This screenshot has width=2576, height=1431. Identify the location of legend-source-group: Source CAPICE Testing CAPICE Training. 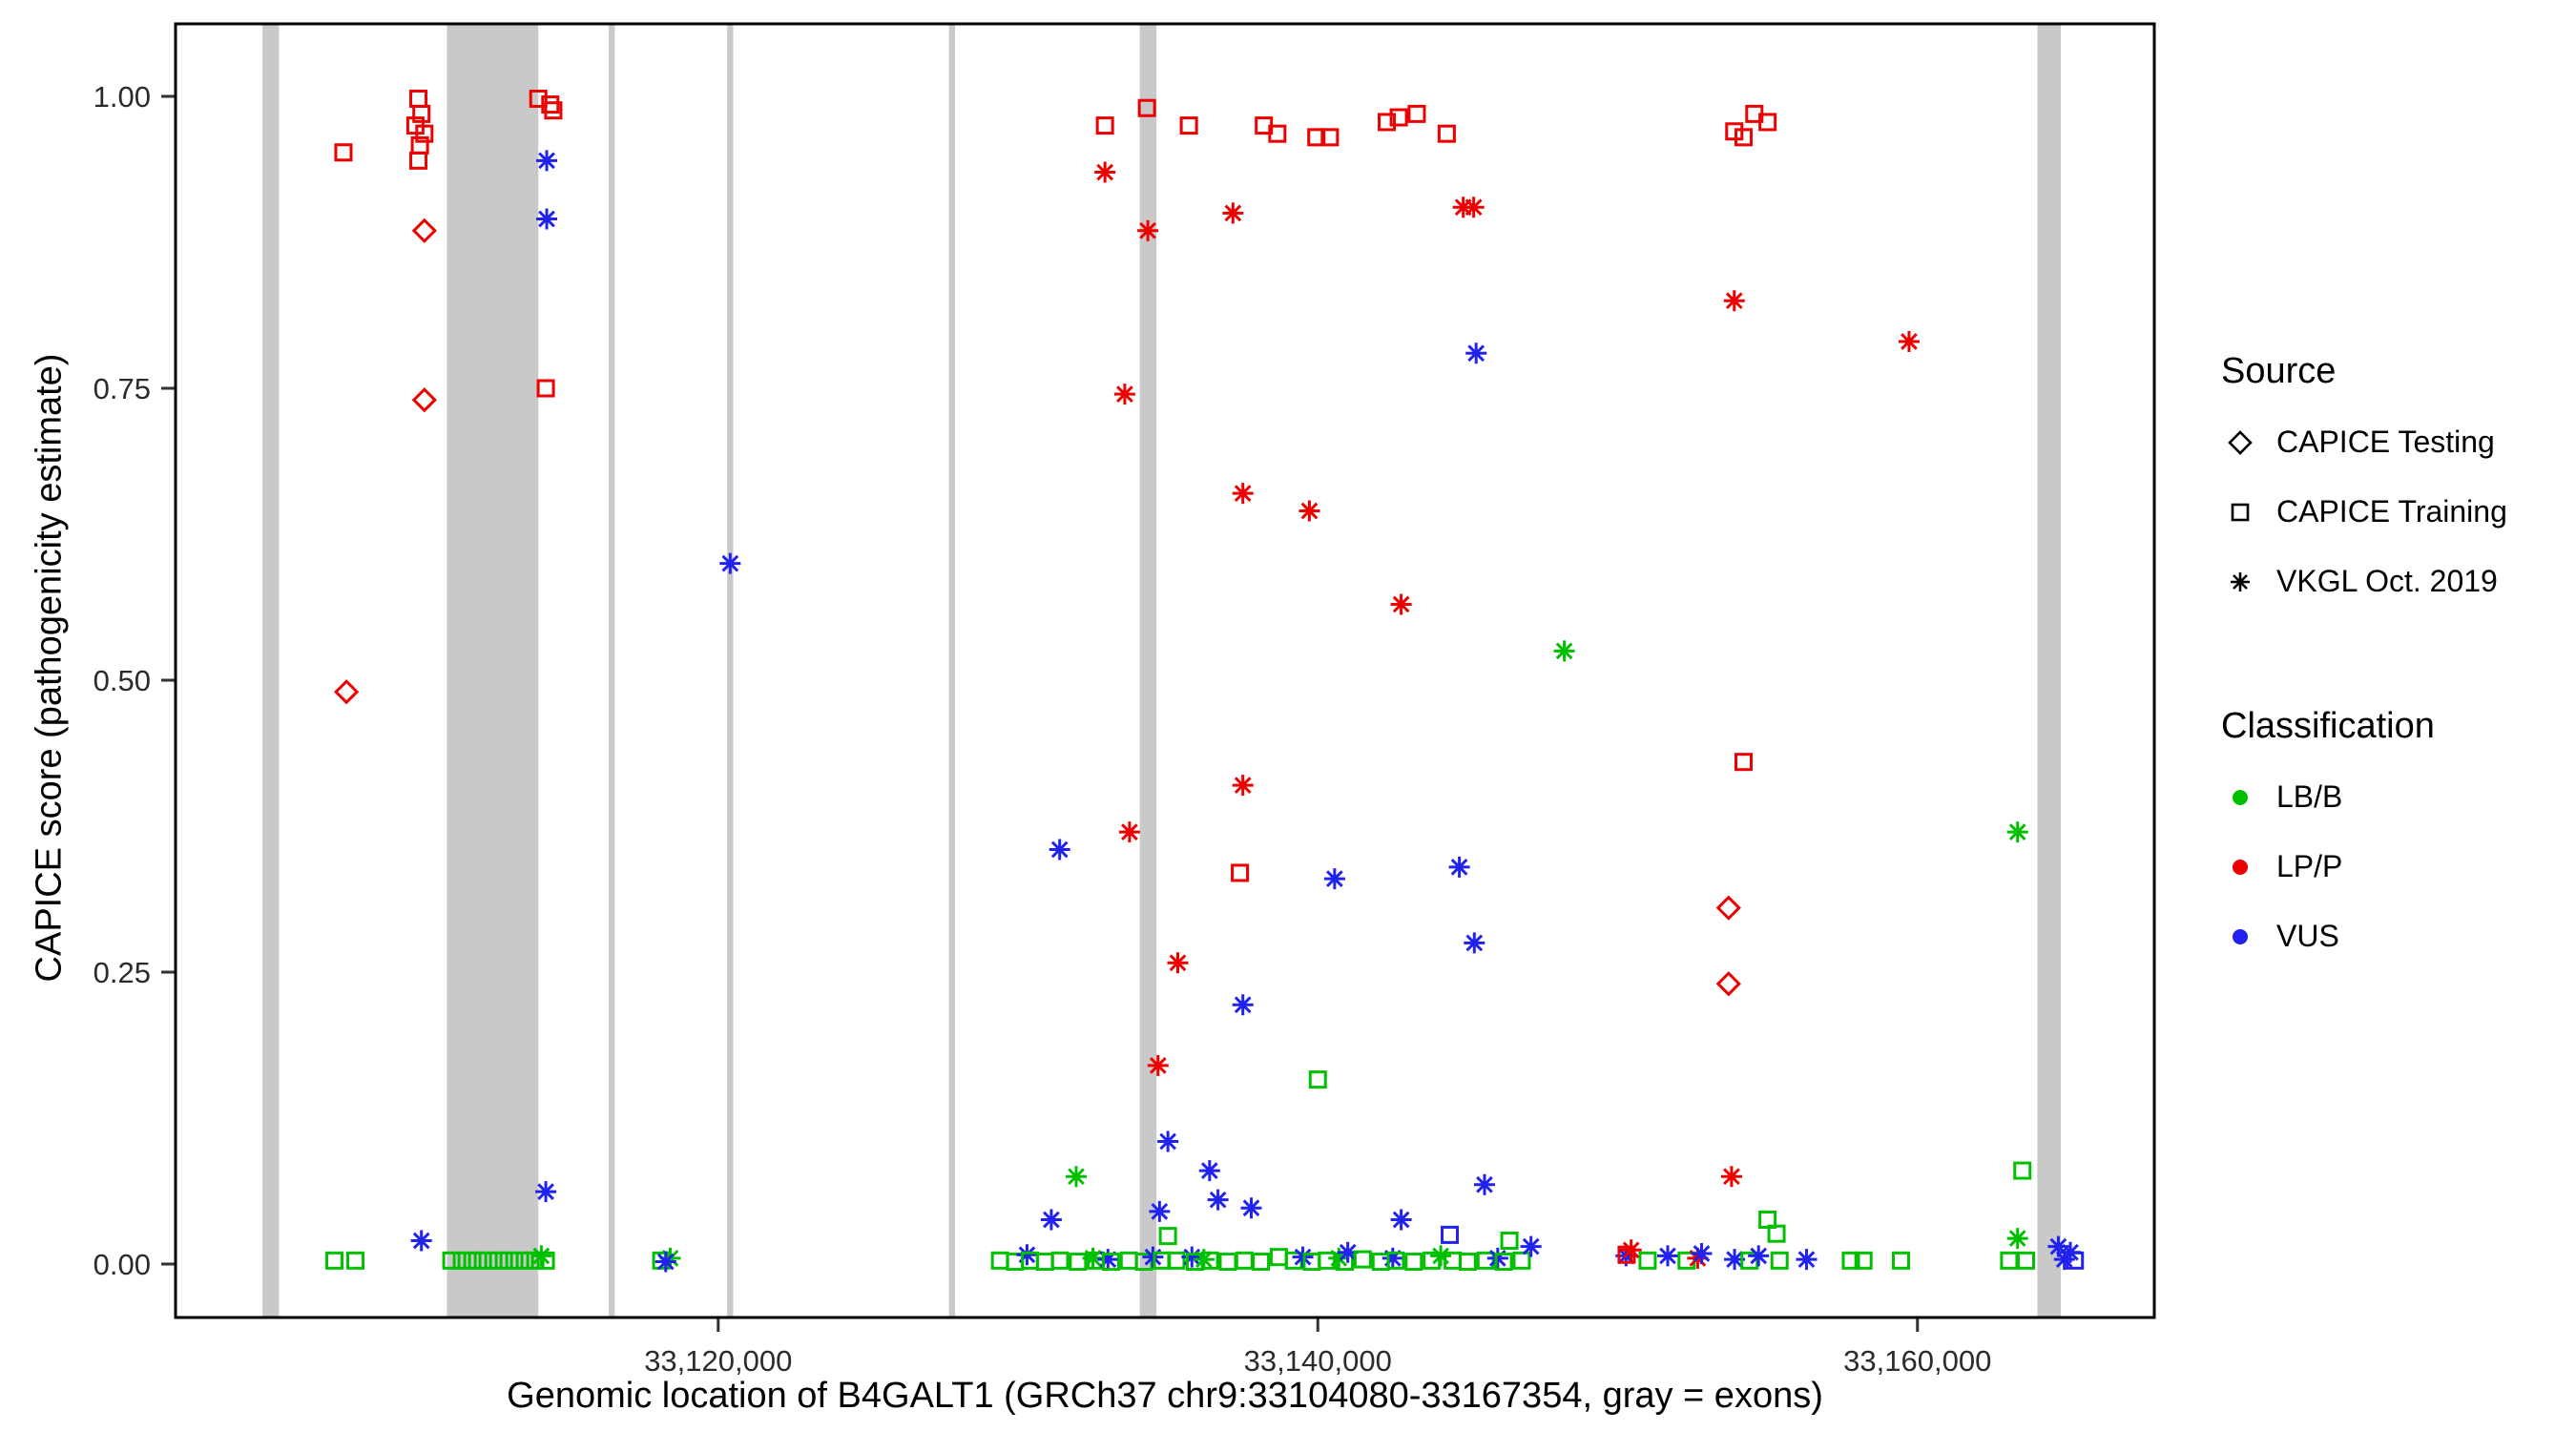
(2364, 484).